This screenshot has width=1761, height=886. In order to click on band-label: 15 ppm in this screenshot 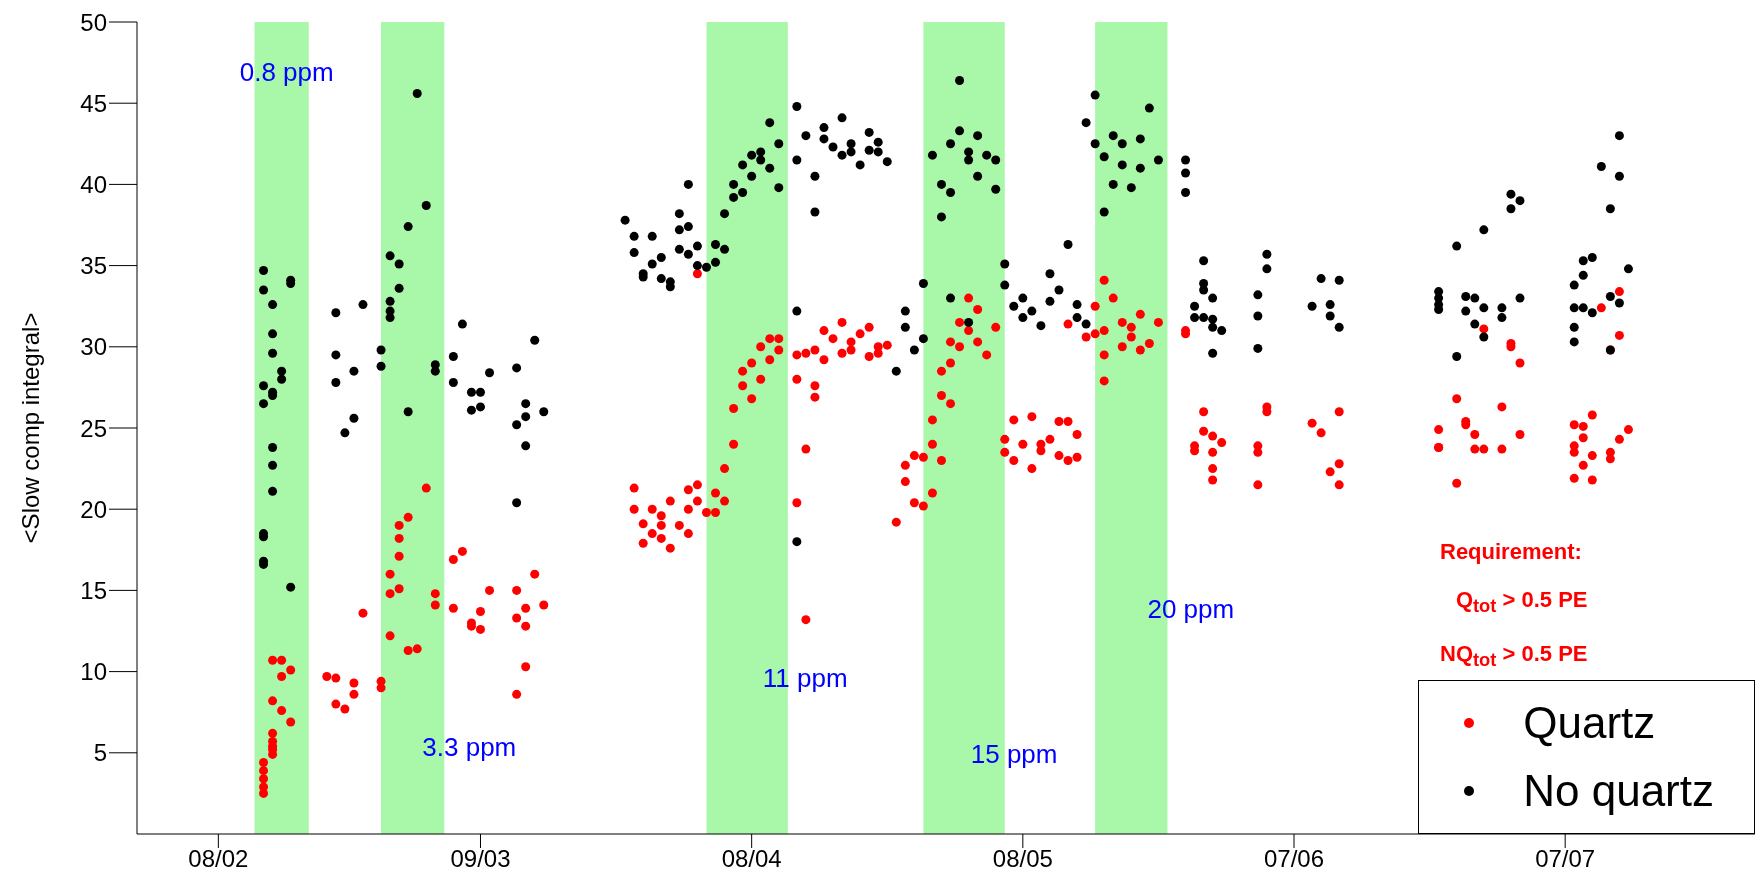, I will do `click(1014, 753)`.